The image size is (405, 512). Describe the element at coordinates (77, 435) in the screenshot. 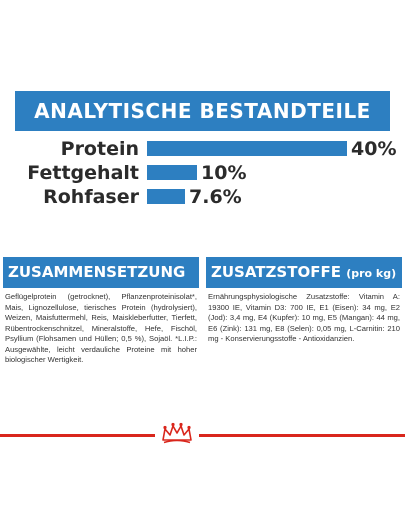

I see `footer-line-left` at that location.